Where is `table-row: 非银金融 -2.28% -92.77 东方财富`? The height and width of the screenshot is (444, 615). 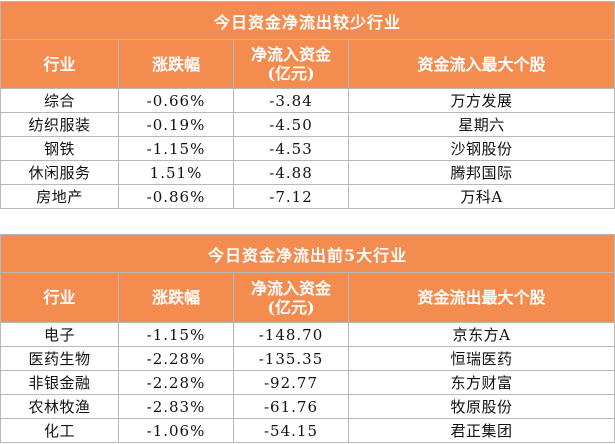
table-row: 非银金融 -2.28% -92.77 东方财富 is located at coordinates (307, 382).